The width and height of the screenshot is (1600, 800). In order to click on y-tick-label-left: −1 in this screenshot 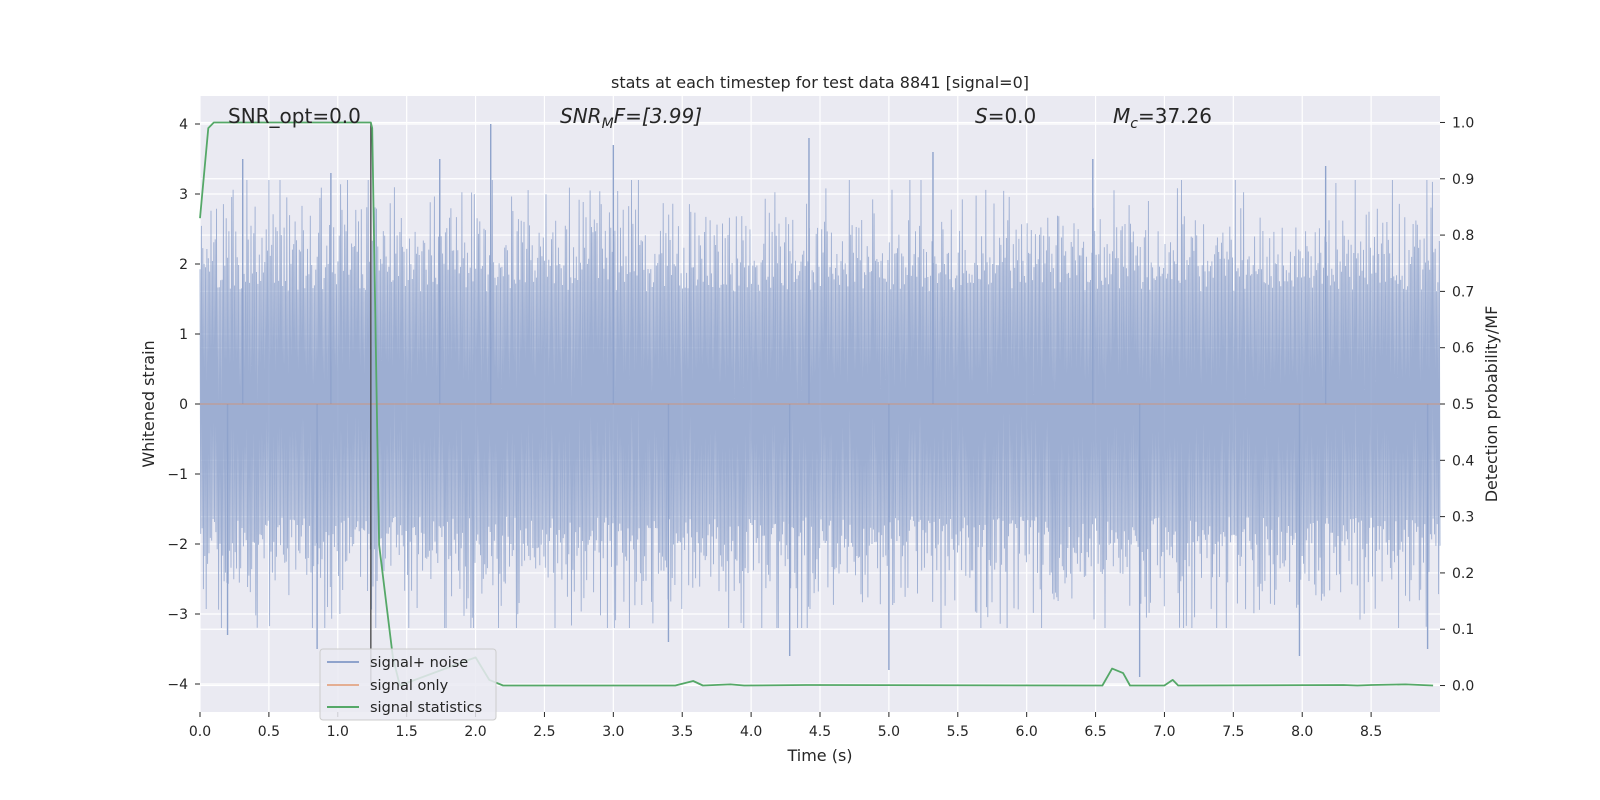, I will do `click(177, 475)`.